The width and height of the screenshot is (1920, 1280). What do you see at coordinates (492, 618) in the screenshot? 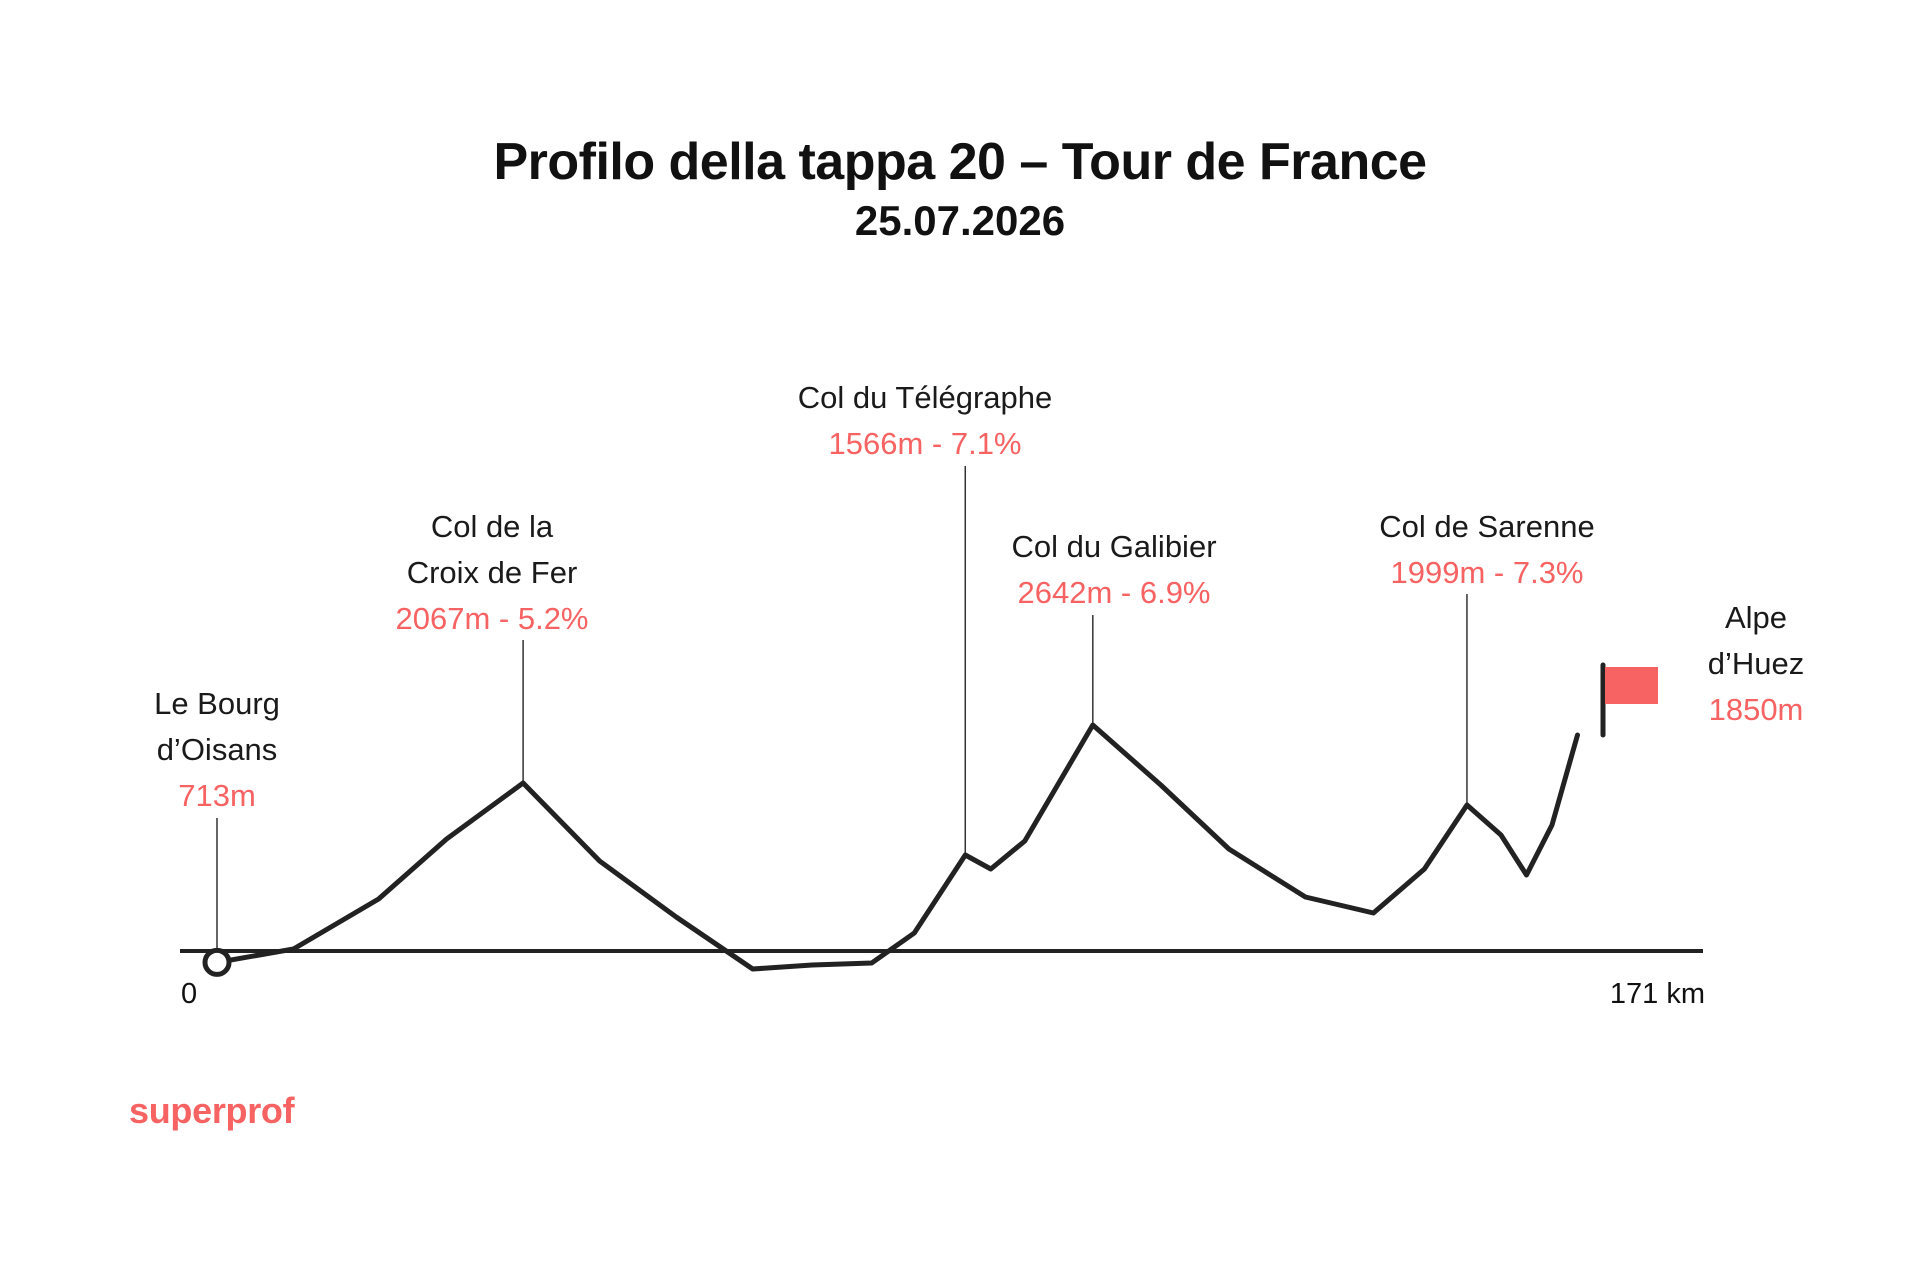
I see `climb-value-label: 2067m - 5.2%` at bounding box center [492, 618].